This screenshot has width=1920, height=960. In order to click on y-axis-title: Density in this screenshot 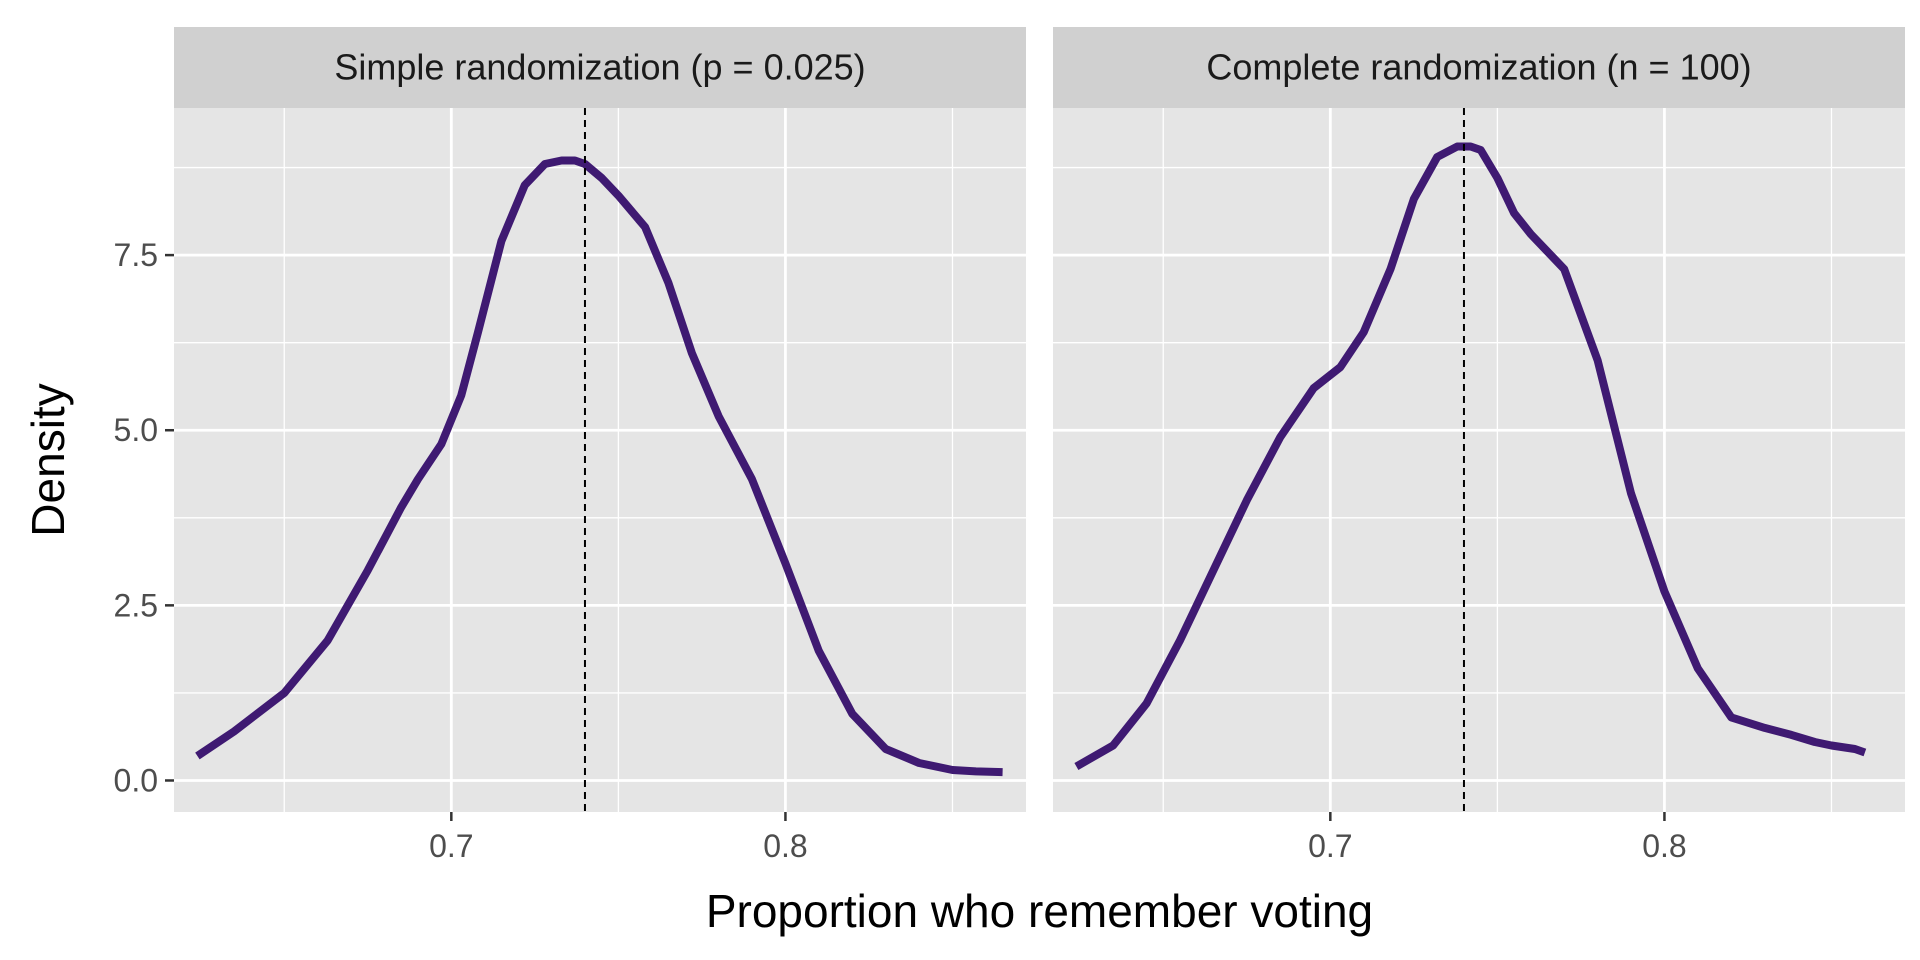, I will do `click(48, 459)`.